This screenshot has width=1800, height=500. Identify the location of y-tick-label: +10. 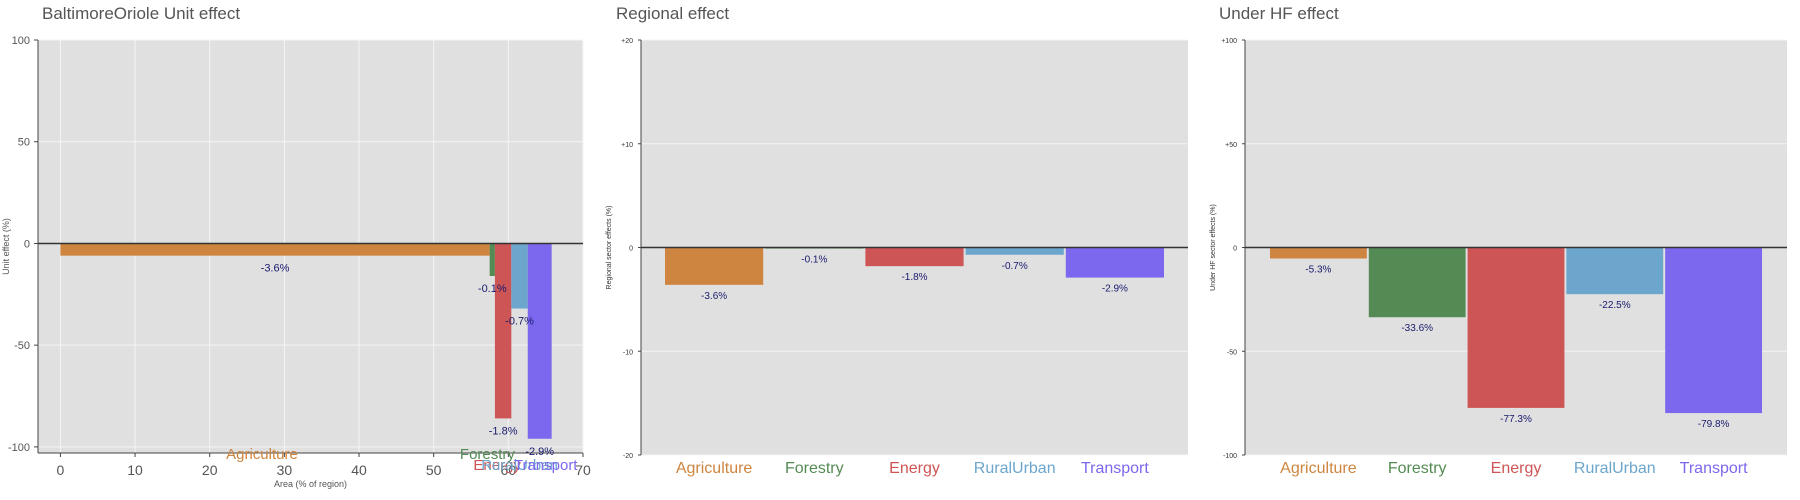
(627, 145).